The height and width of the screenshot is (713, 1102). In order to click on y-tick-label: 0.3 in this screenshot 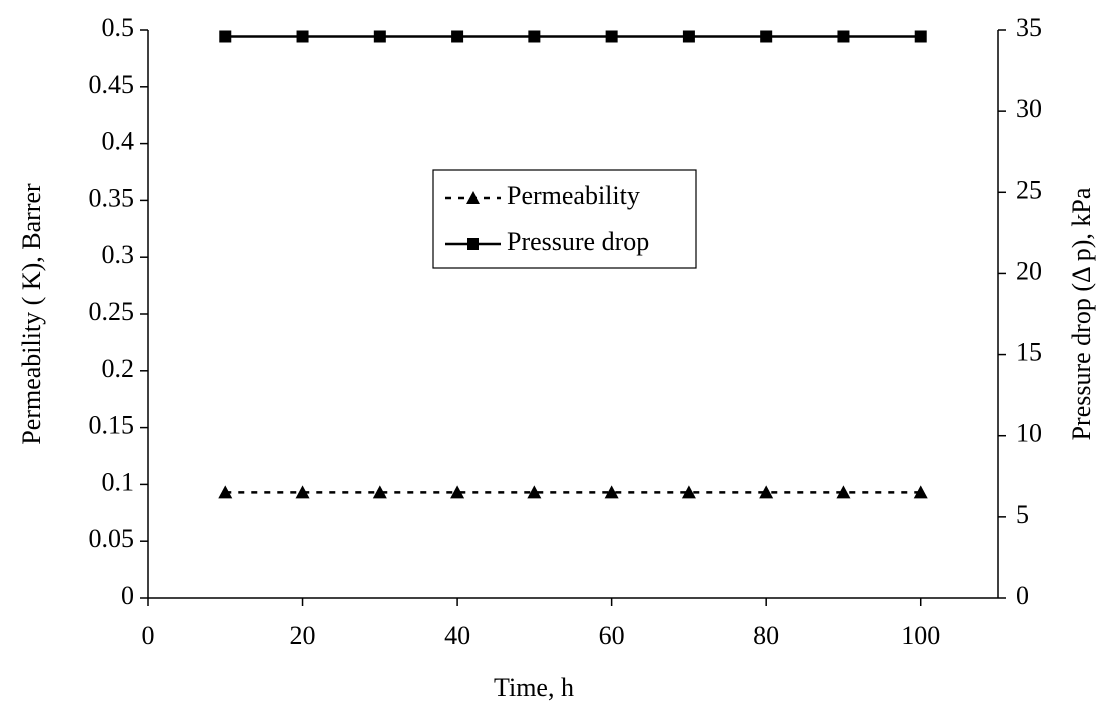, I will do `click(118, 254)`.